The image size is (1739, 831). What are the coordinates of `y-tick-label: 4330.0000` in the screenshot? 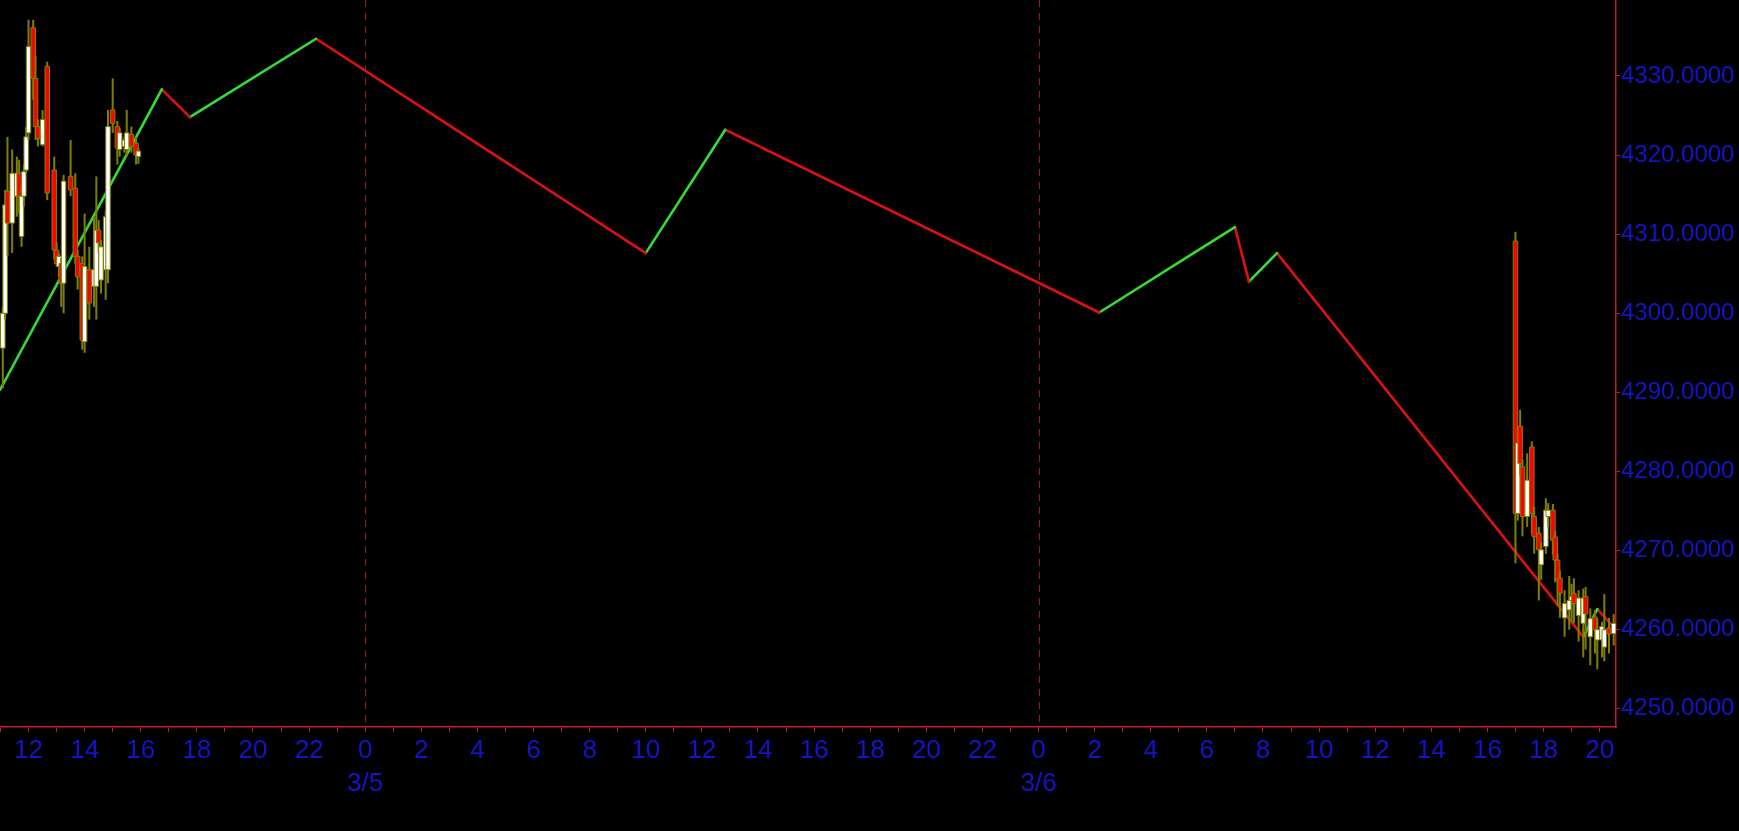 It's located at (1678, 74).